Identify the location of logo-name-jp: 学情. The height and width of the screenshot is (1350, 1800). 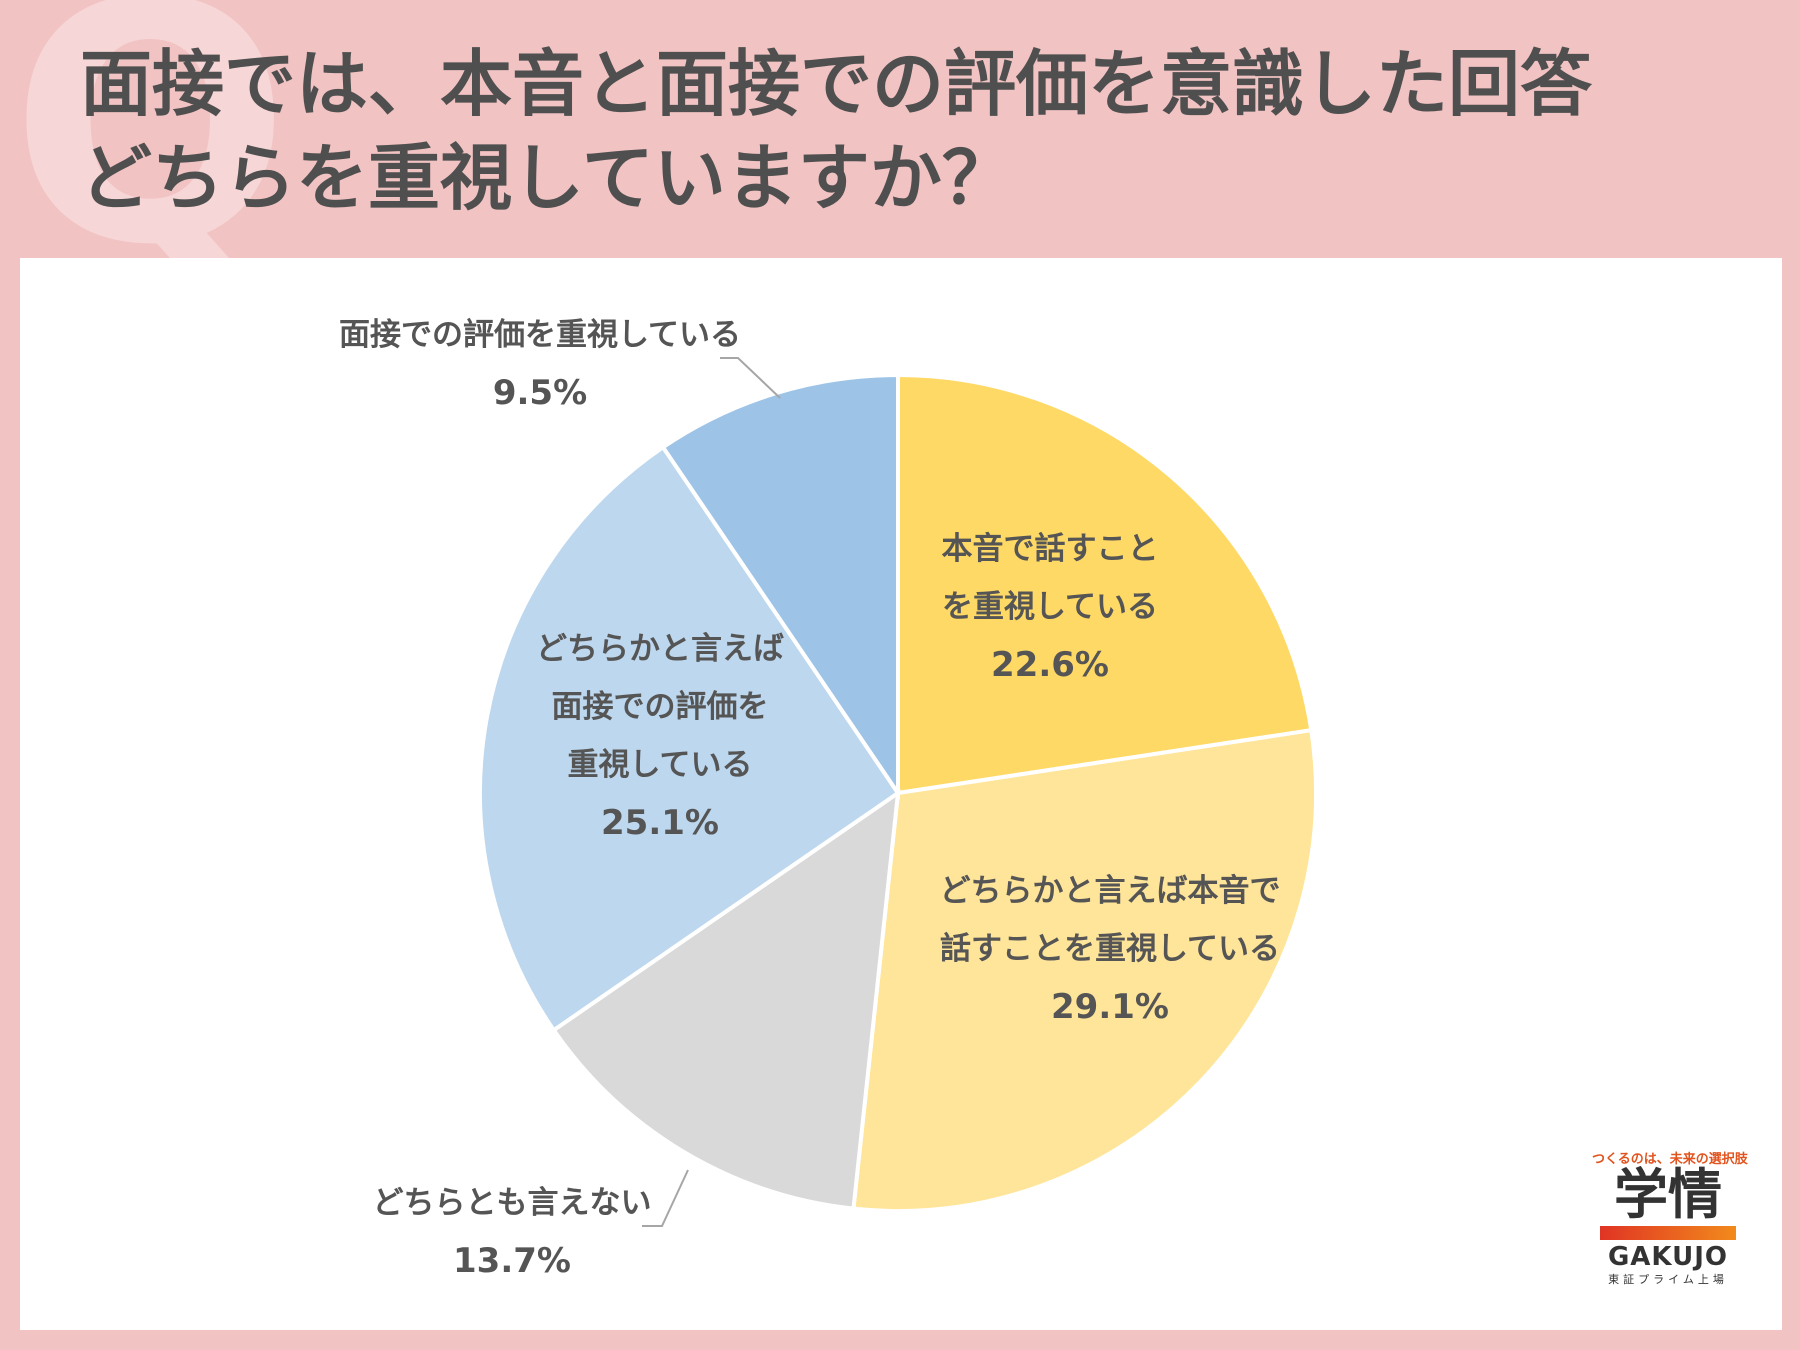
(1668, 1194).